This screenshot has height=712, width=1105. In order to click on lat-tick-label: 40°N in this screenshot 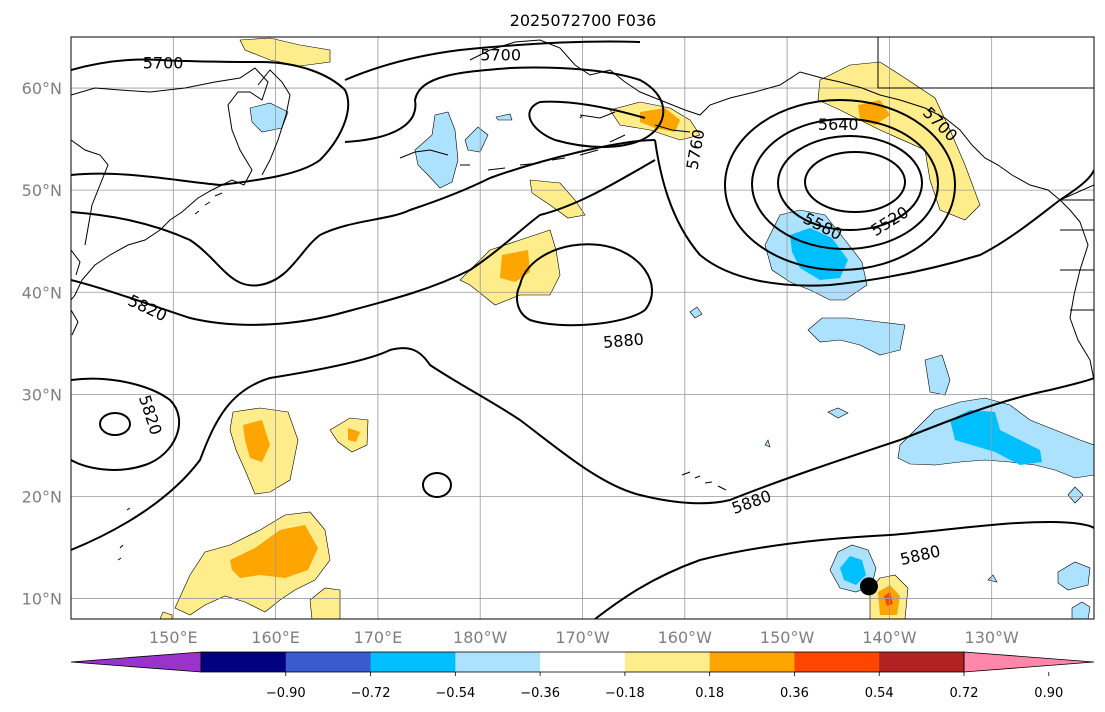, I will do `click(42, 292)`.